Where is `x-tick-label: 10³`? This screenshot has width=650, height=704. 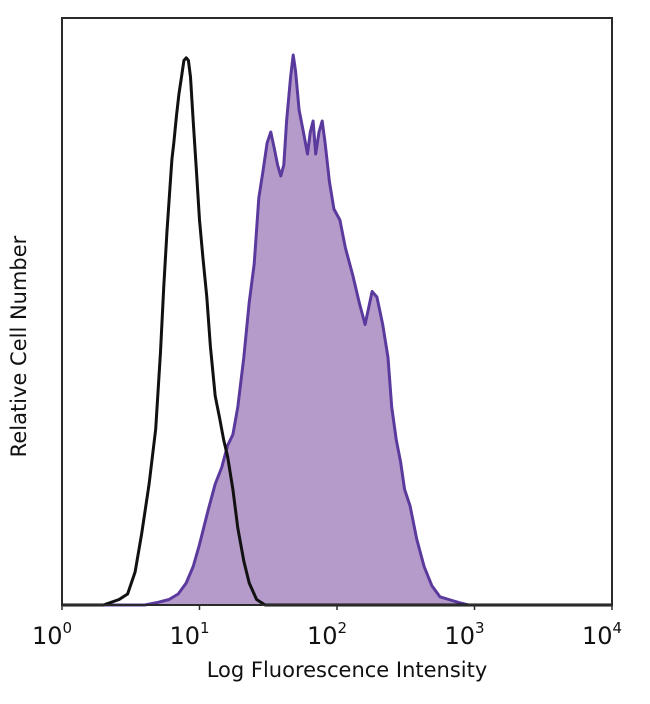
x-tick-label: 10³ is located at coordinates (464, 634).